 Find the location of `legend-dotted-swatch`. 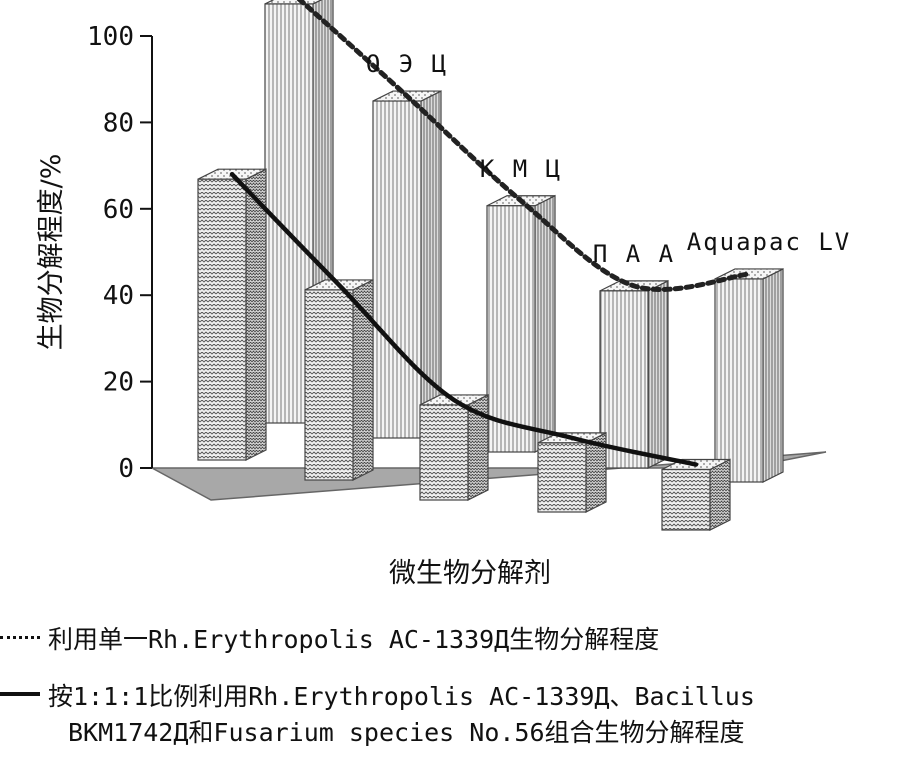

legend-dotted-swatch is located at coordinates (20, 637).